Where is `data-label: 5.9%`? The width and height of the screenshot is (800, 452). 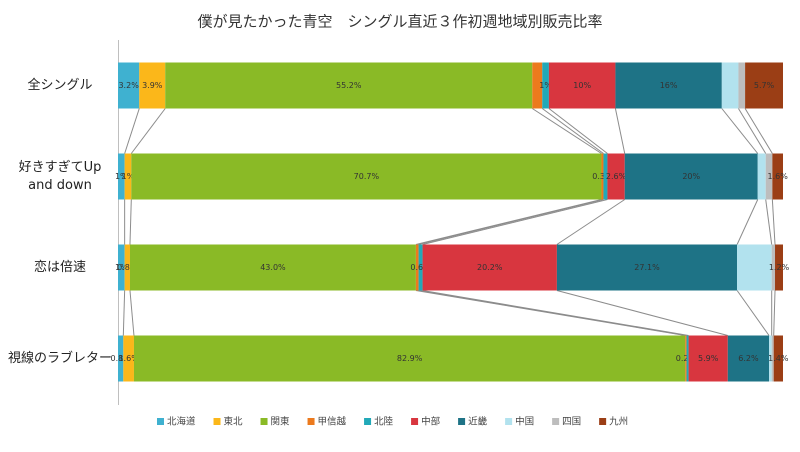
data-label: 5.9% is located at coordinates (708, 358).